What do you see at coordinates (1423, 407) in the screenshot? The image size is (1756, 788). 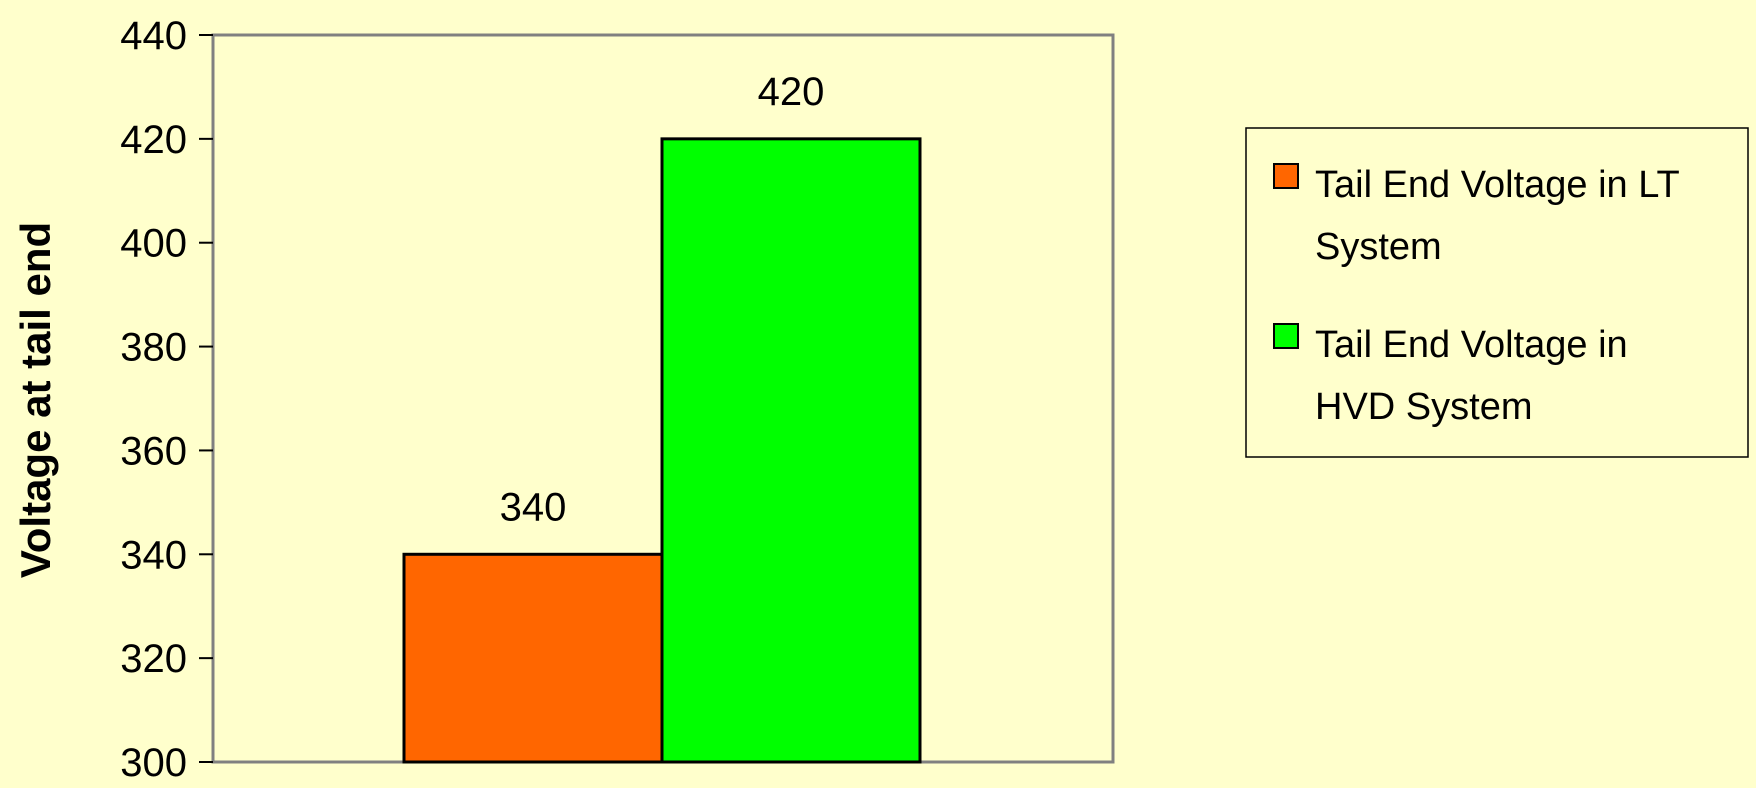 I see `legend-label-2: HVD System` at bounding box center [1423, 407].